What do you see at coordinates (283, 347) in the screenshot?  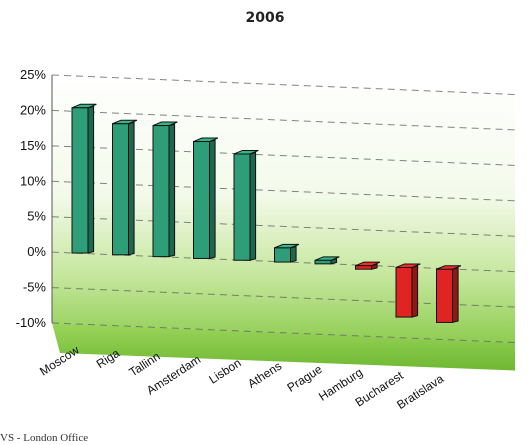 I see `chart-floor` at bounding box center [283, 347].